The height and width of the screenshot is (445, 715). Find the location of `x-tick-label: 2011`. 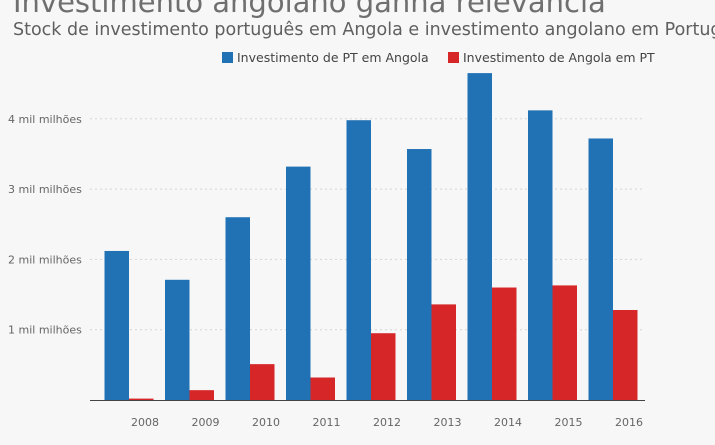

x-tick-label: 2011 is located at coordinates (327, 422).